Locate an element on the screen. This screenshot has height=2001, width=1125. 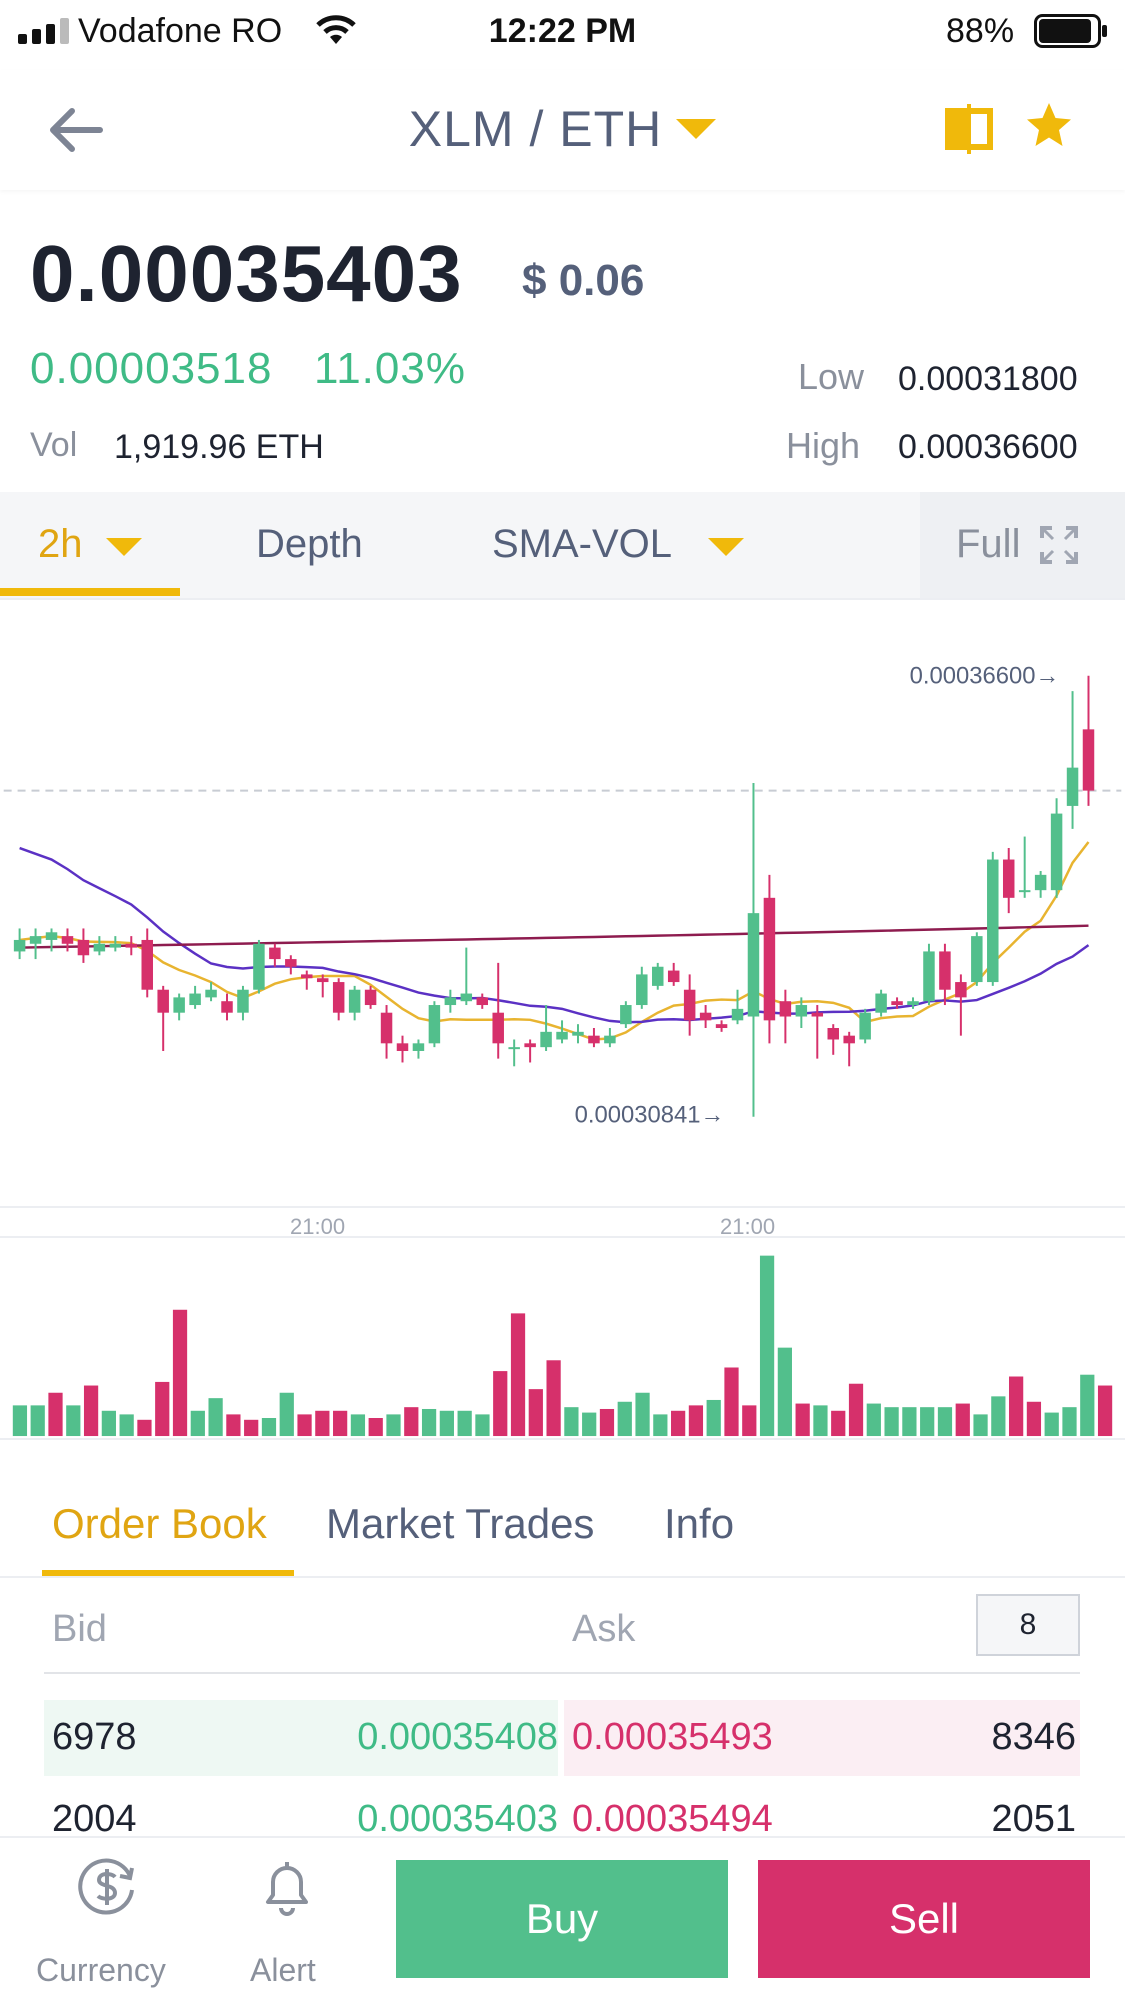
pair-selector: XLM / ETH is located at coordinates (562, 127).